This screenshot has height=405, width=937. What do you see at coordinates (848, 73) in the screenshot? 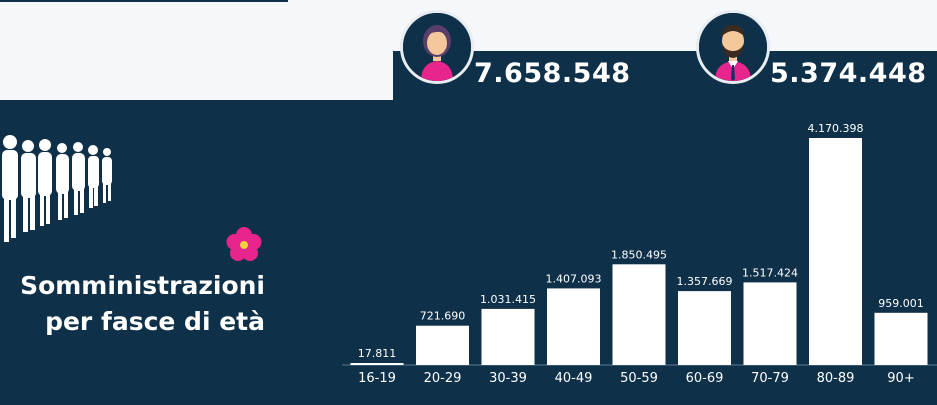
I see `male-total: 5.374.448` at bounding box center [848, 73].